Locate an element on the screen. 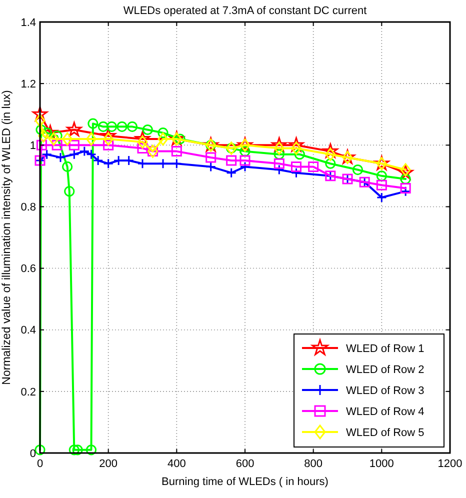  legend-label: WLED of Row 1 is located at coordinates (385, 348).